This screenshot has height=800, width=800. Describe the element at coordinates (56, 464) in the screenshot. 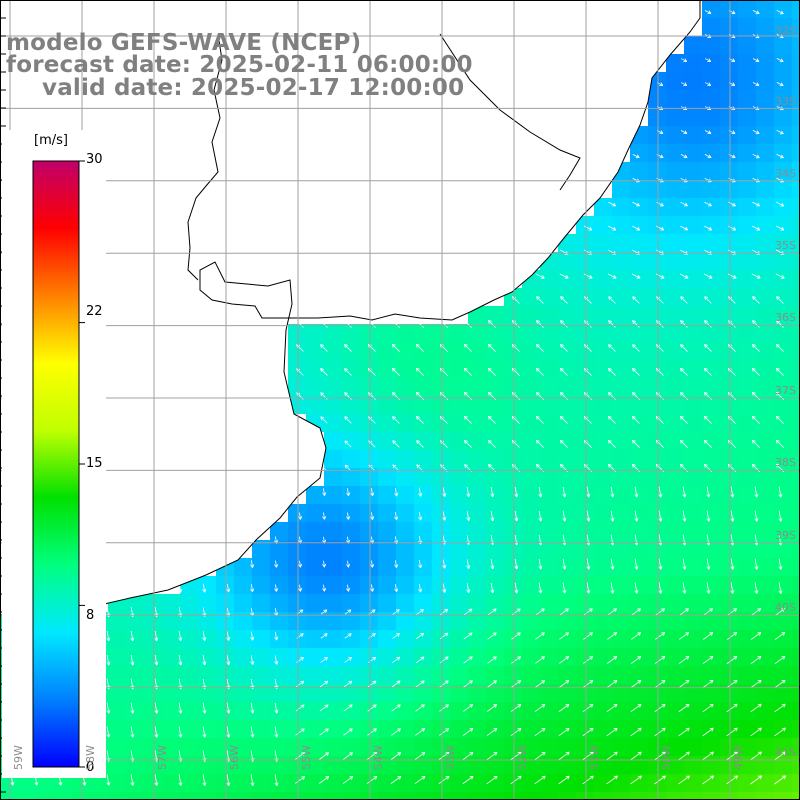

I see `colorbar-gradient` at that location.